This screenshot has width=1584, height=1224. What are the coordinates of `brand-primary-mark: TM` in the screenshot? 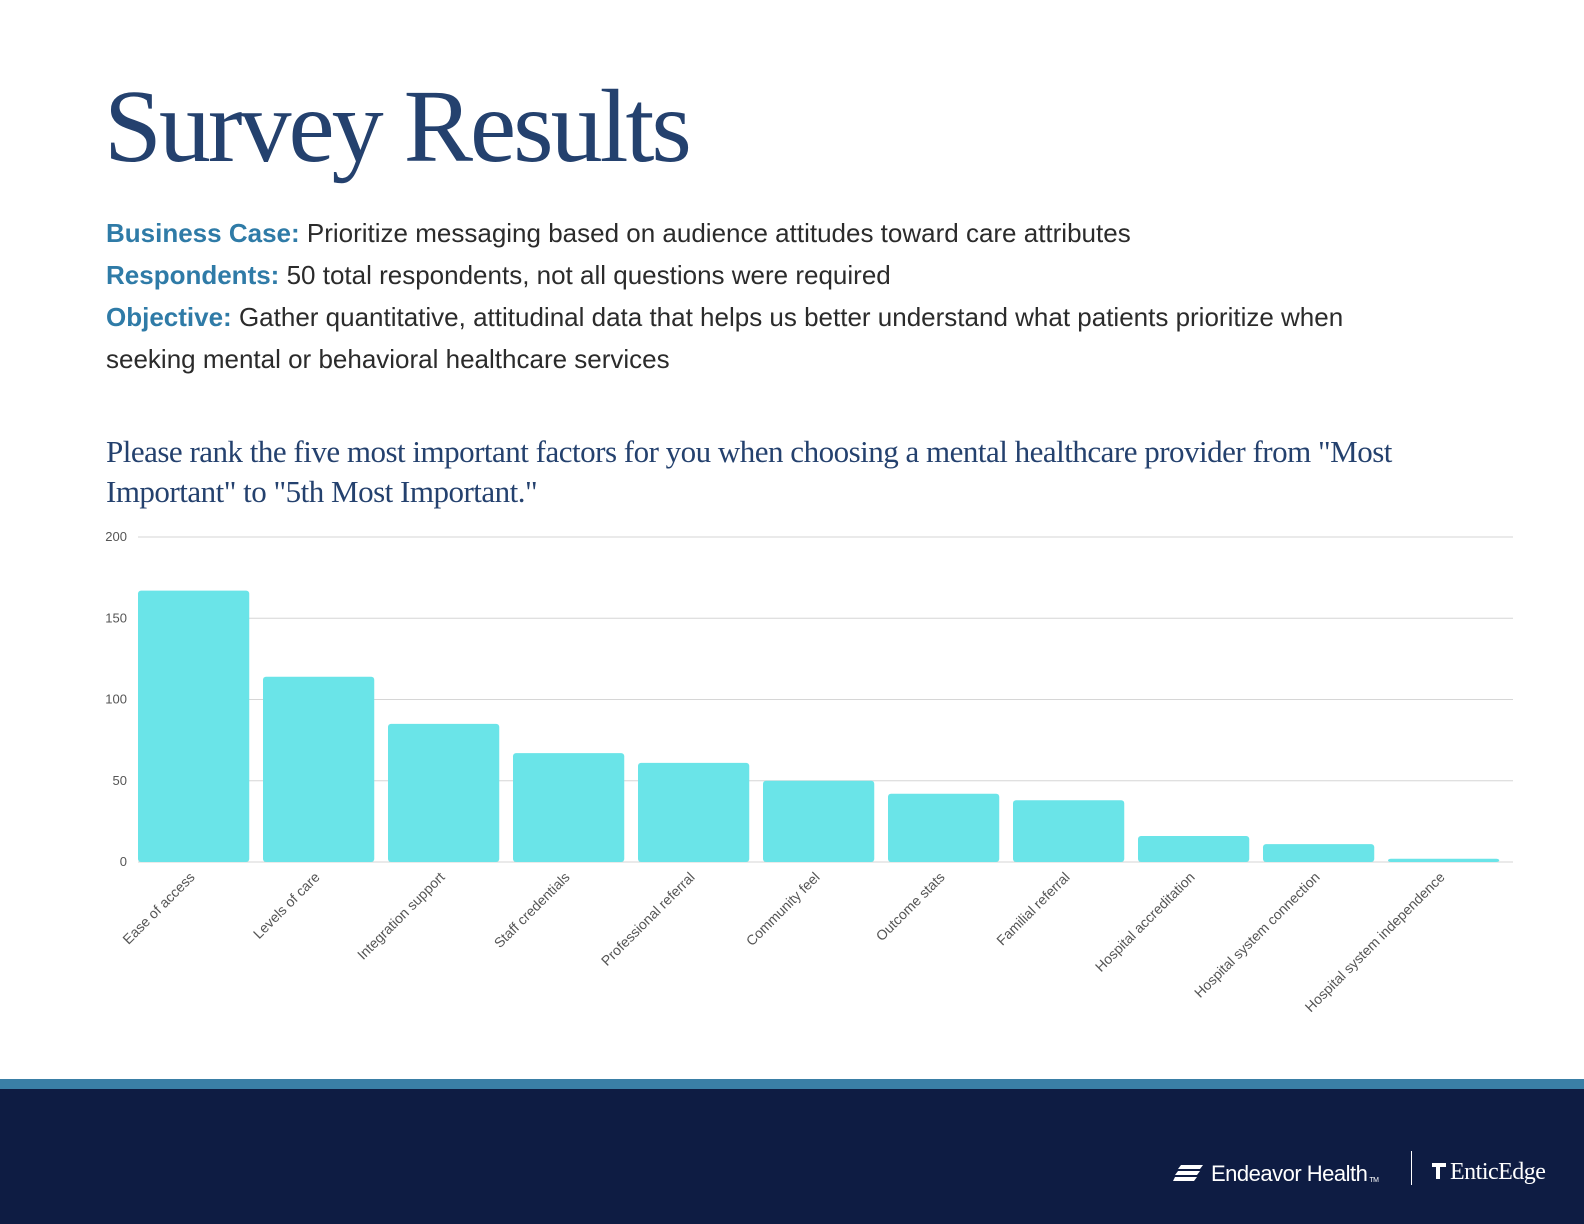 It's located at (1374, 1180).